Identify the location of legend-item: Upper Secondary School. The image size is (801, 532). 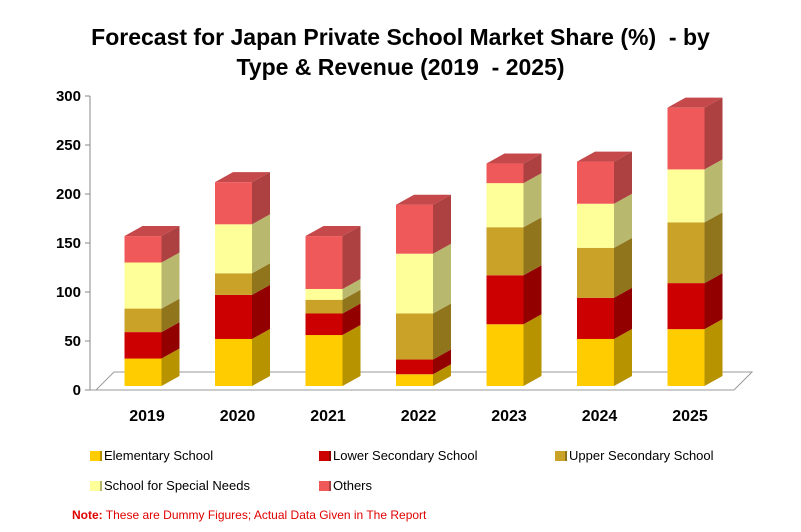
(634, 455).